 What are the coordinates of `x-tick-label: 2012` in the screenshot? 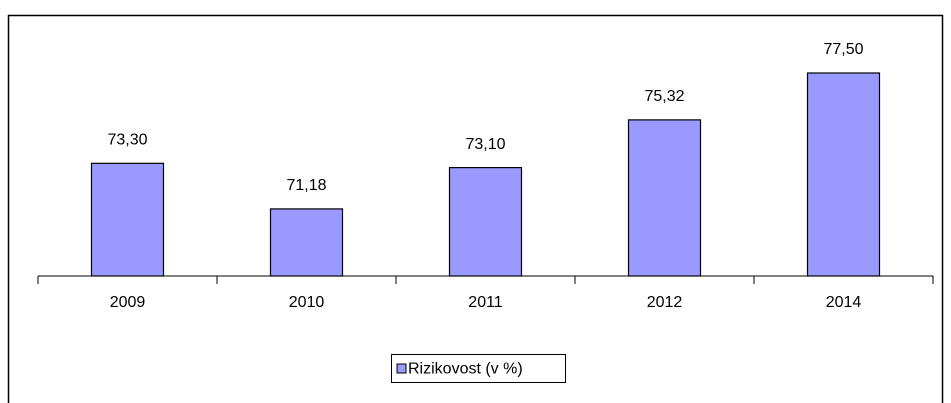 It's located at (665, 302).